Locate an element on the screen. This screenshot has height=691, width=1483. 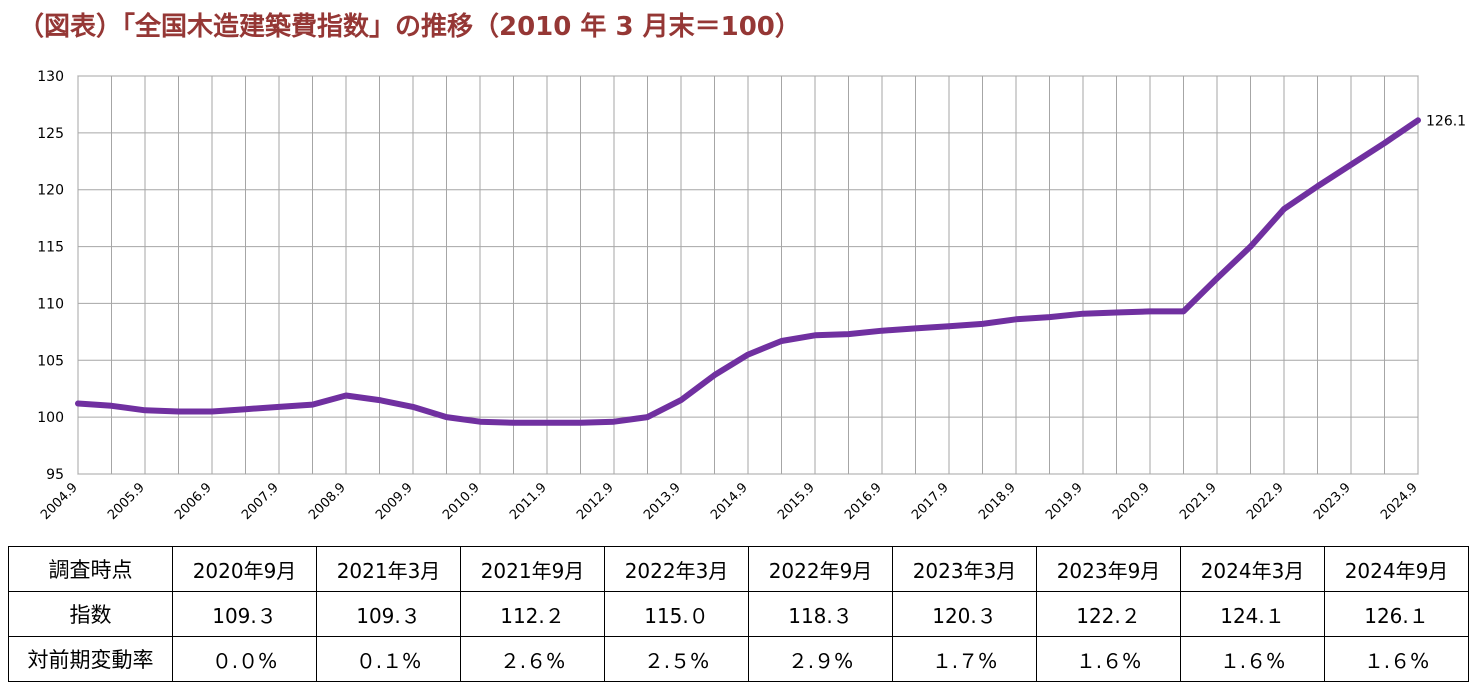
y-tick-label: 115 is located at coordinates (50, 248).